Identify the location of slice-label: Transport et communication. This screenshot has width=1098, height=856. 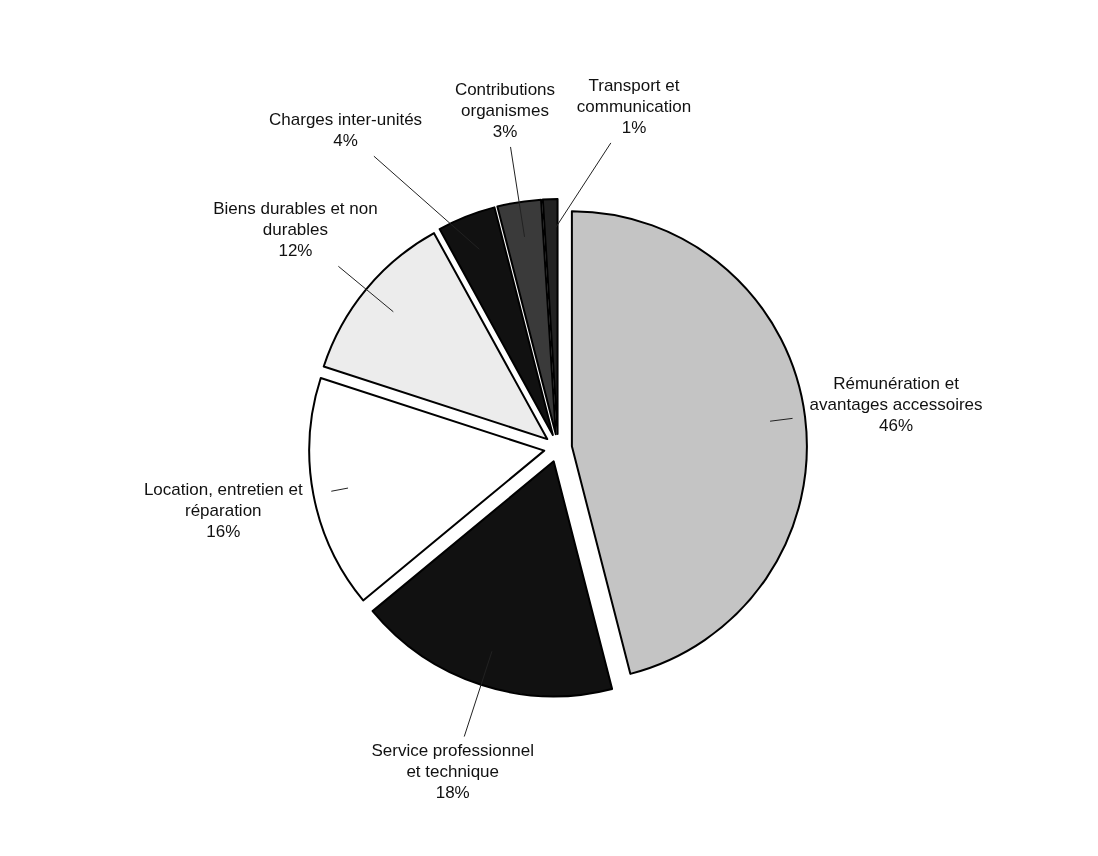
(634, 95).